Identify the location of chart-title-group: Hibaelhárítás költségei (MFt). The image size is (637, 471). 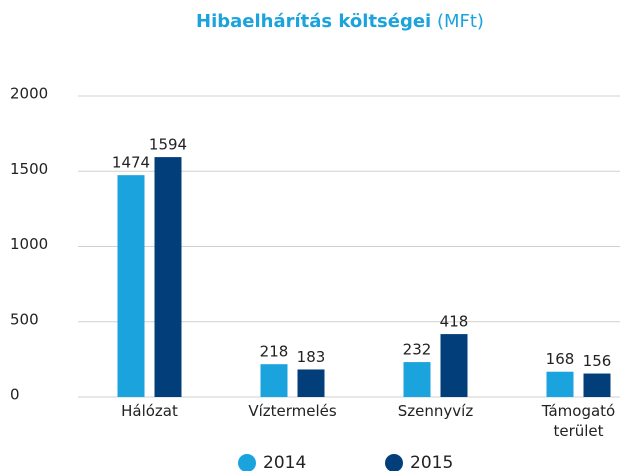
(340, 21).